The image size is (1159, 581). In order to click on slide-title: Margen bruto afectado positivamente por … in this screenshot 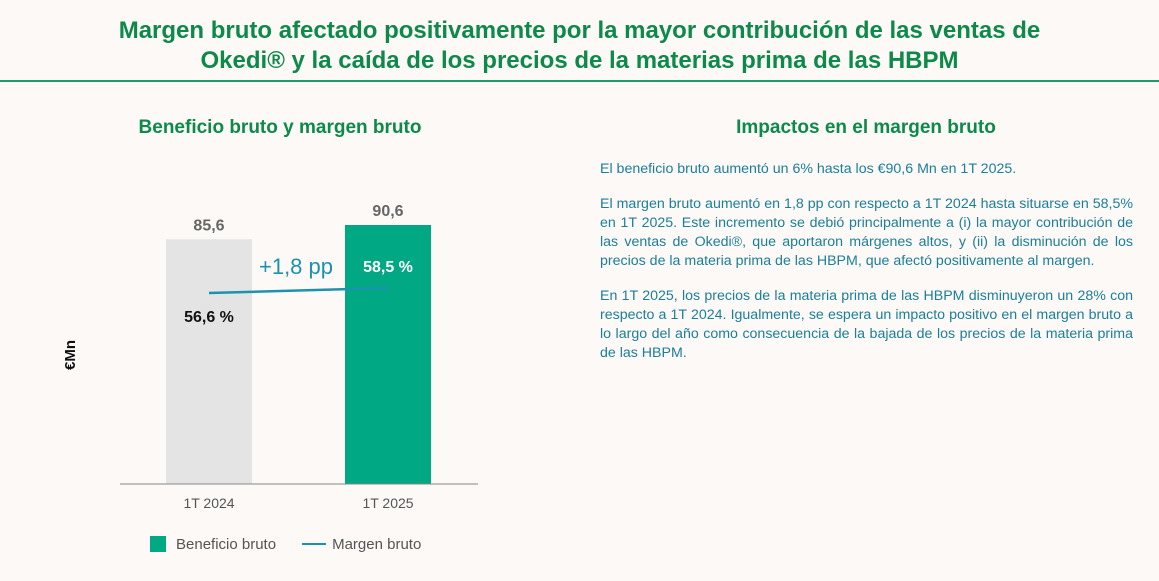, I will do `click(579, 38)`.